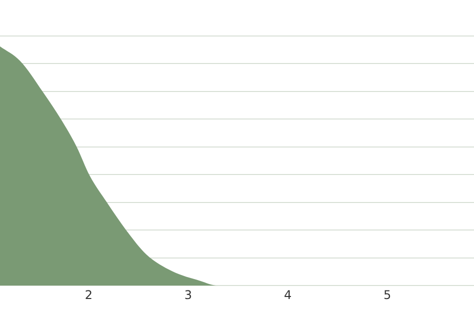 This screenshot has width=474, height=324. I want to click on x-tick-label: 3, so click(188, 295).